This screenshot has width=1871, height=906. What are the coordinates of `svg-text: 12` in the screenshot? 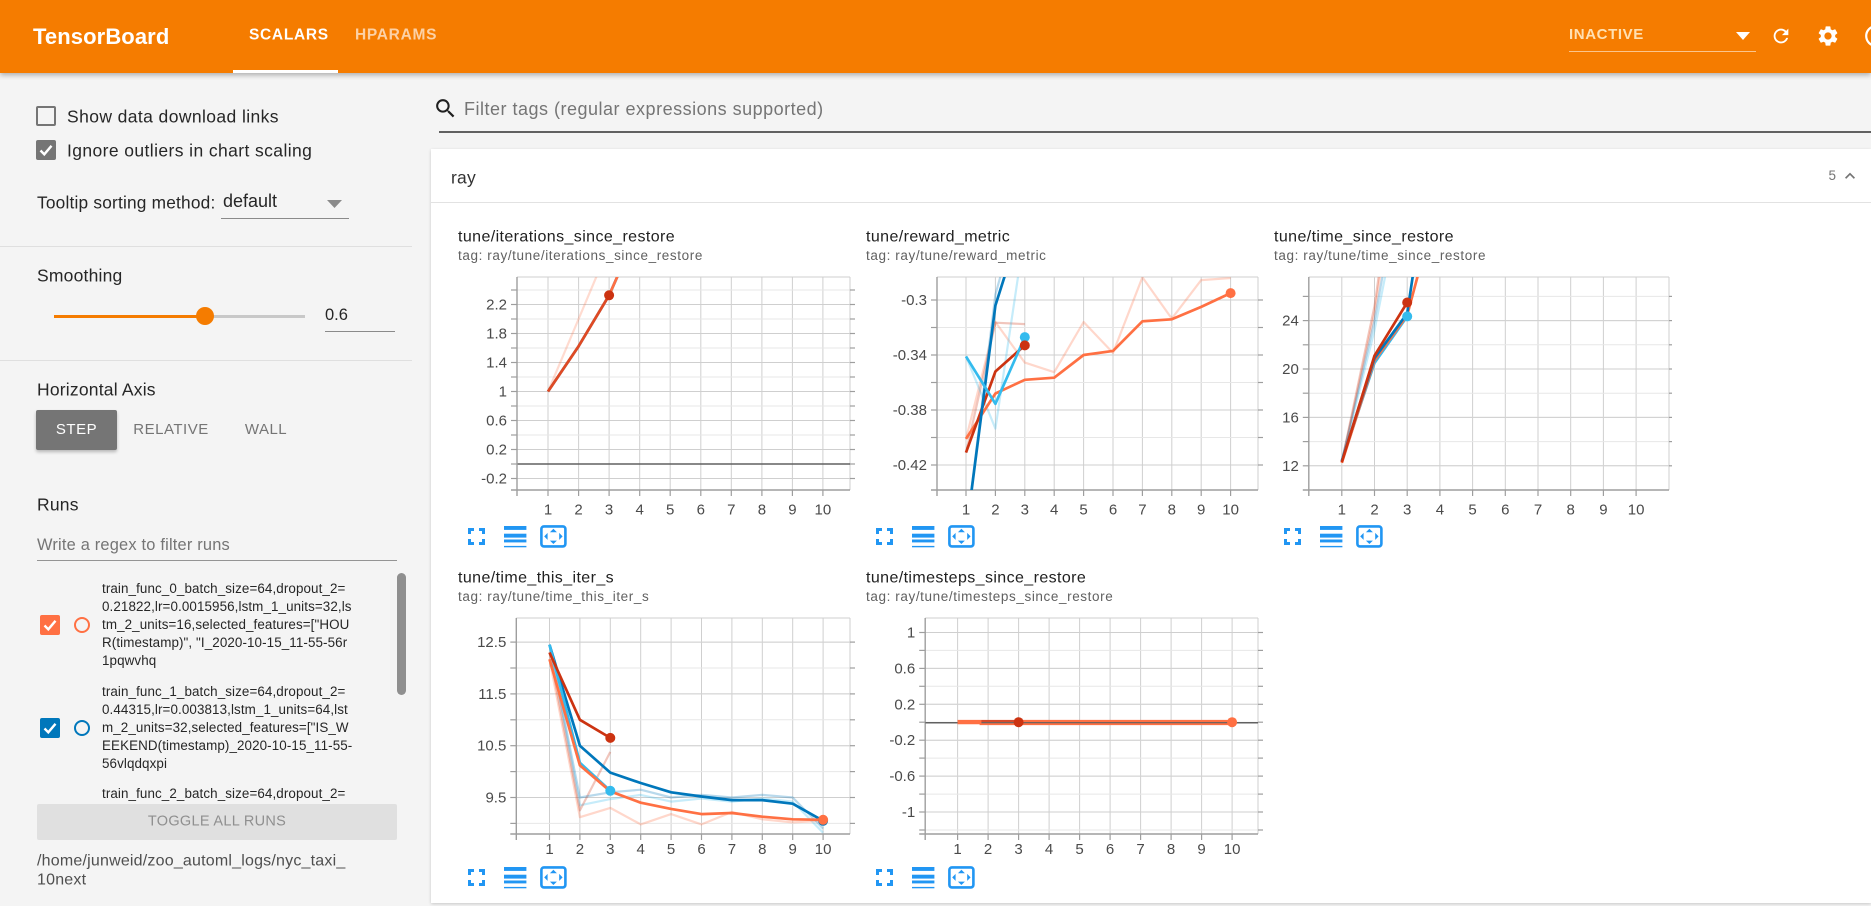 It's located at (1290, 466).